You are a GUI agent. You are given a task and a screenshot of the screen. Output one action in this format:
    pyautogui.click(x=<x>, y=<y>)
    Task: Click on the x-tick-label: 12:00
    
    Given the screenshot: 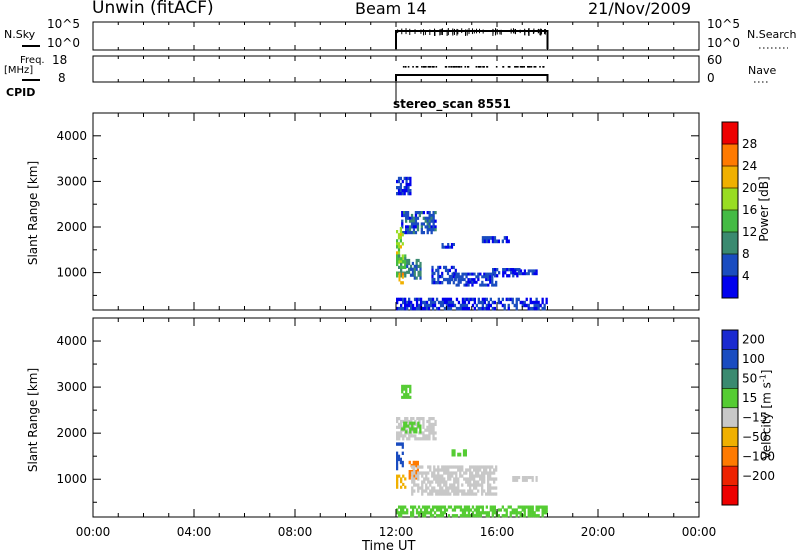 What is the action you would take?
    pyautogui.click(x=396, y=532)
    